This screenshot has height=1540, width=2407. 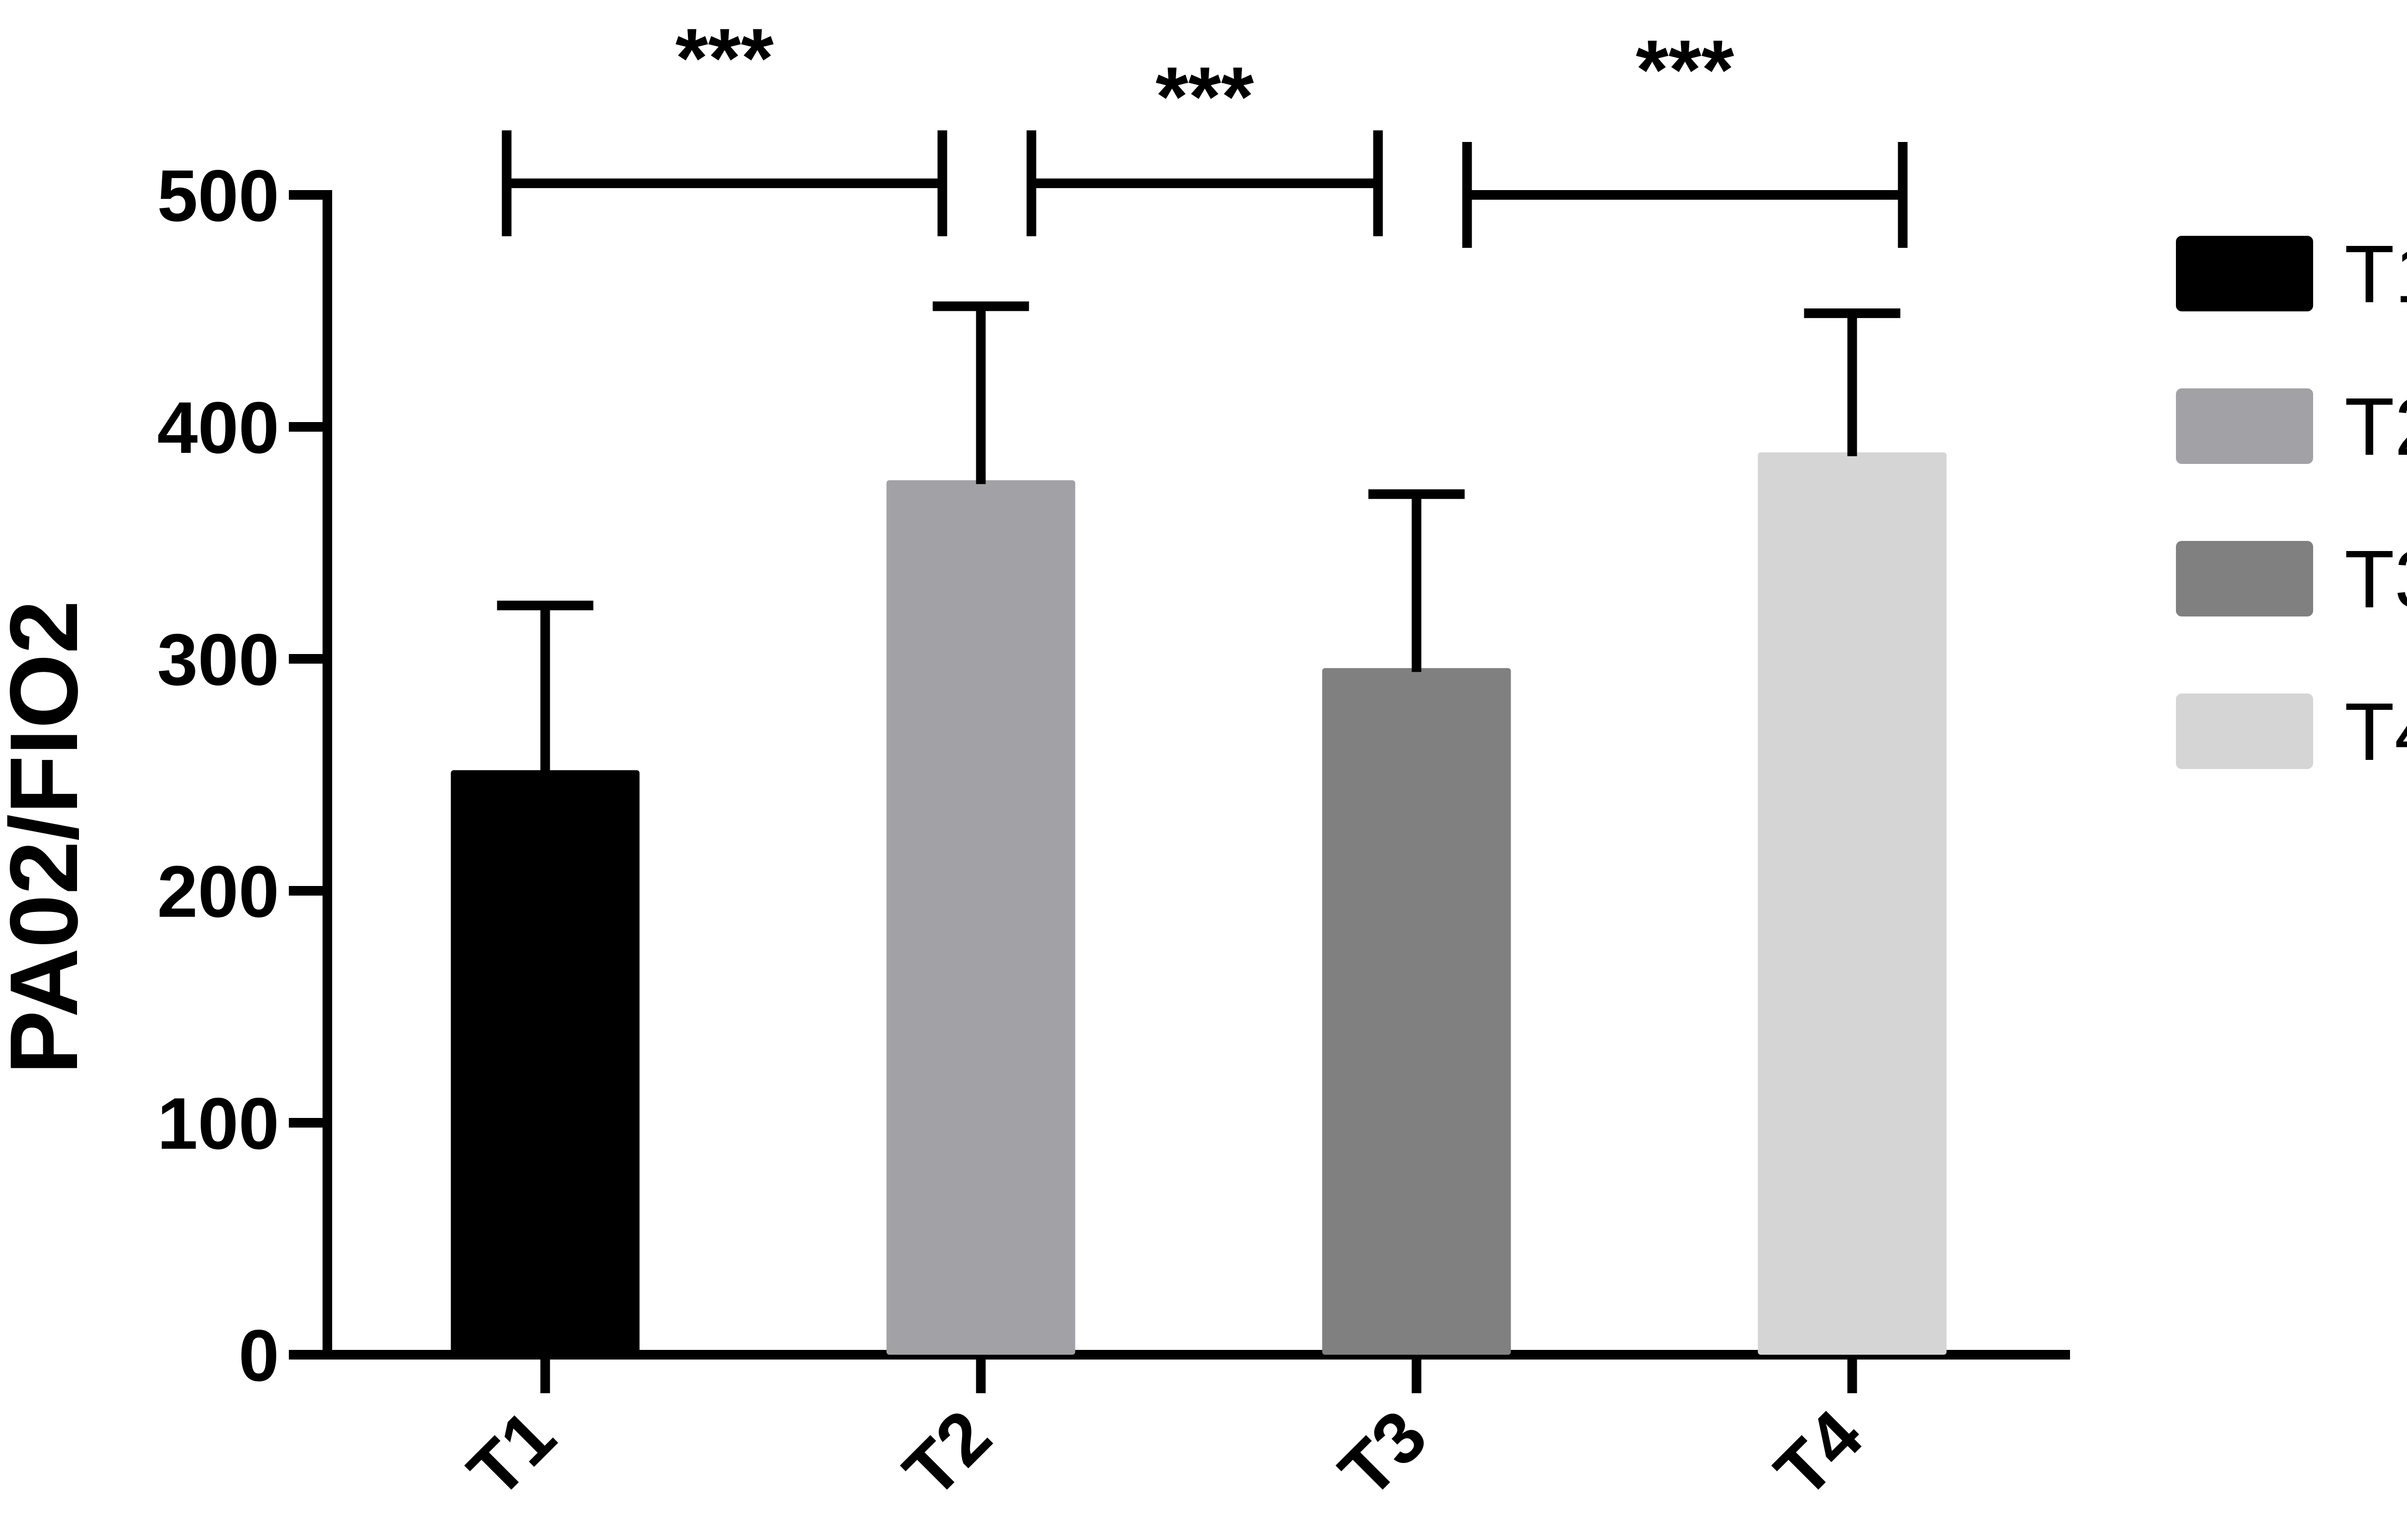 What do you see at coordinates (258, 1356) in the screenshot?
I see `y-tick-label: 0` at bounding box center [258, 1356].